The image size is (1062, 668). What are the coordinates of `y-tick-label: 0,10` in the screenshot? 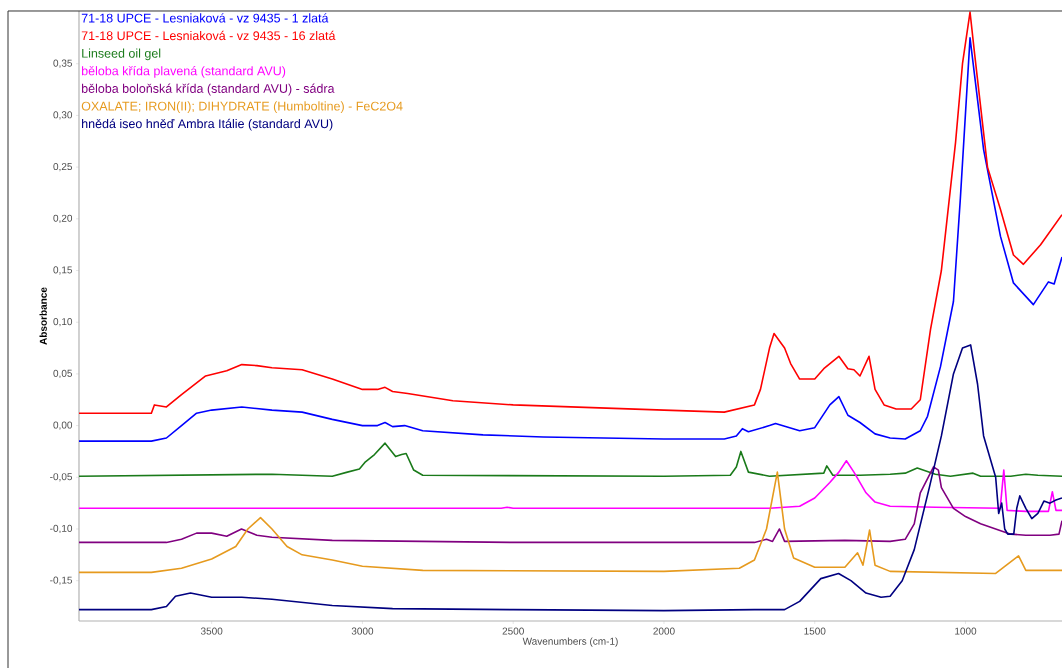 It's located at (63, 322).